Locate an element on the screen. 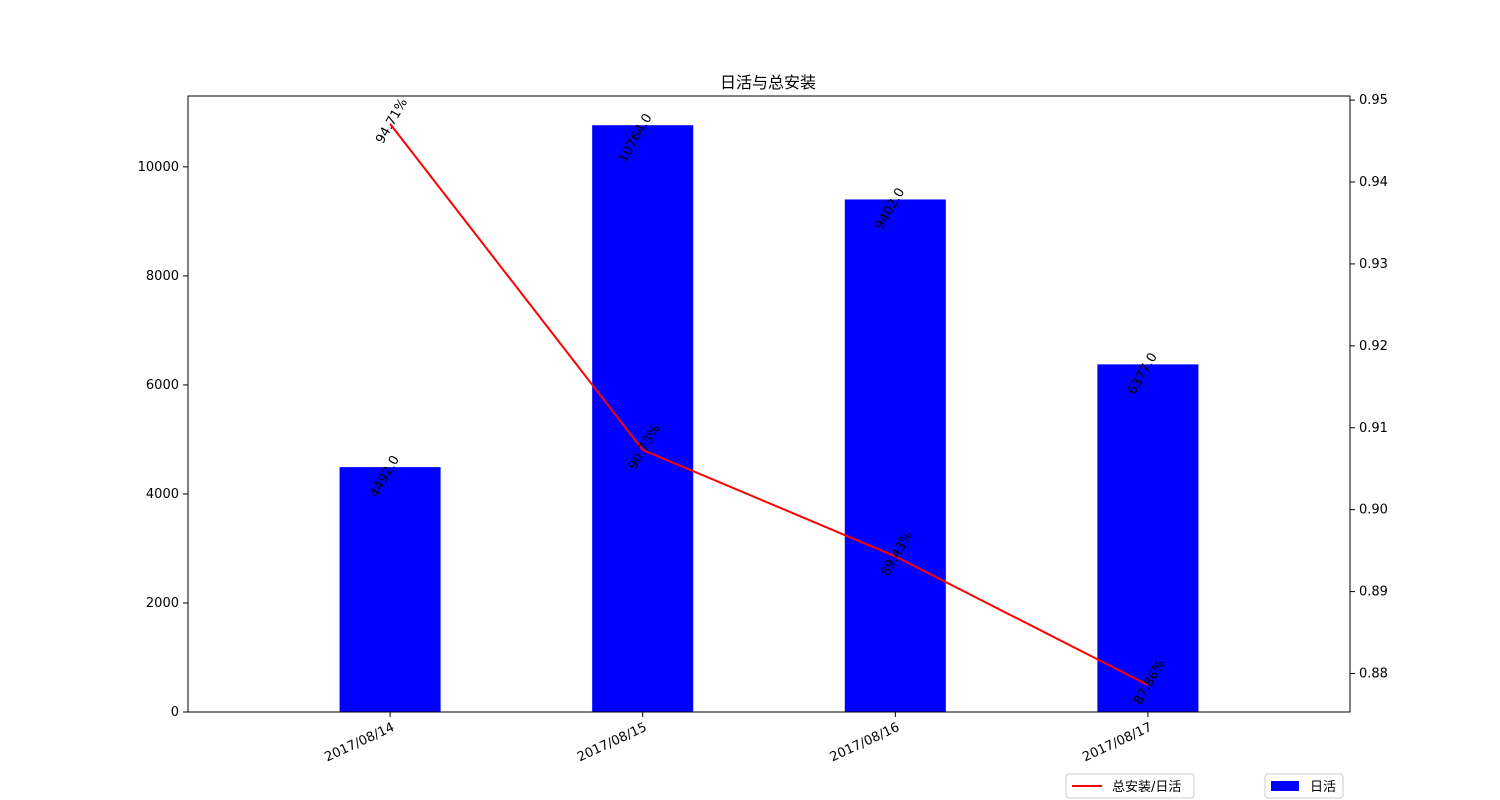  left-tick-label: 10000 is located at coordinates (158, 167).